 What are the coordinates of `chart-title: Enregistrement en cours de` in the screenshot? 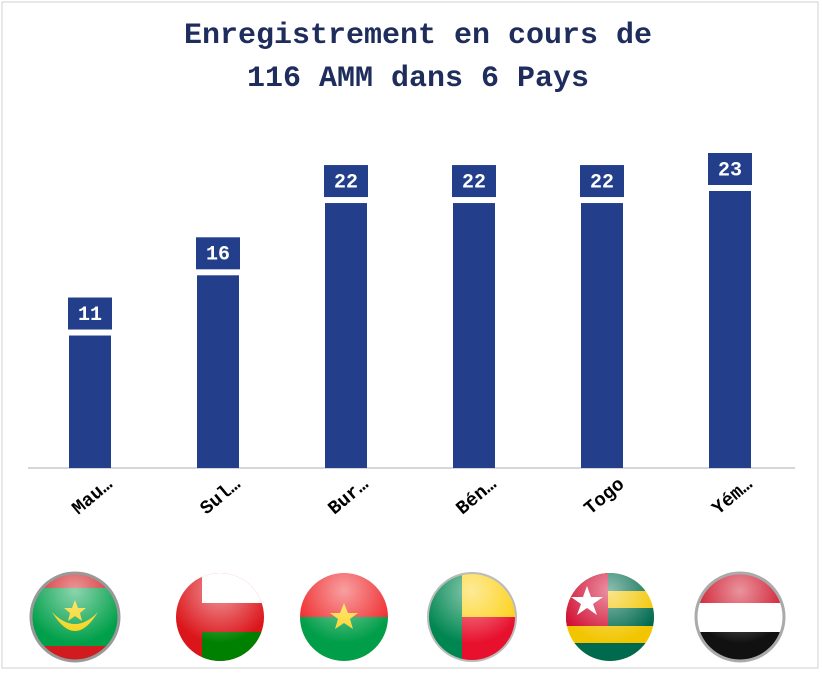 It's located at (418, 36).